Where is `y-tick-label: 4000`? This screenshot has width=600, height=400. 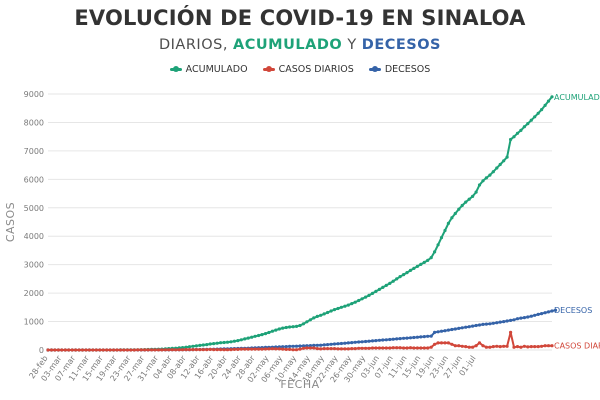
y-tick-label: 4000 is located at coordinates (34, 236).